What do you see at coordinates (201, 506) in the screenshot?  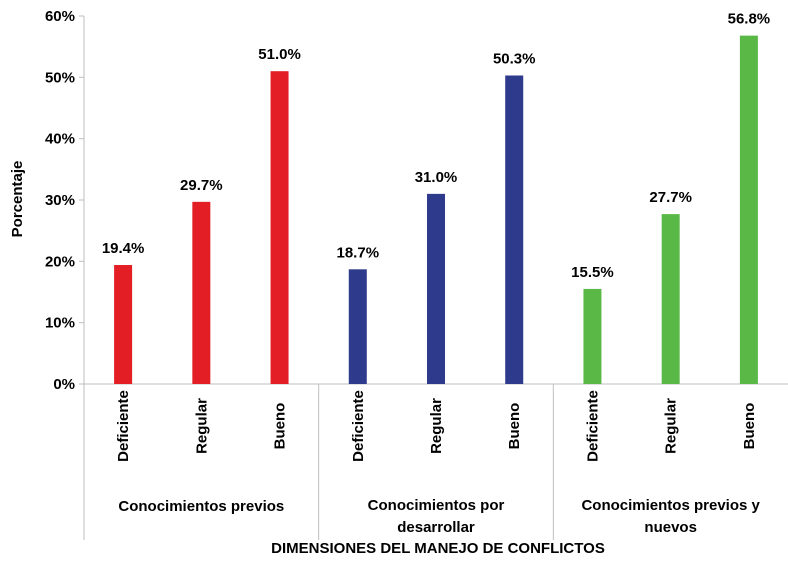 I see `group-label: Conocimientos previos` at bounding box center [201, 506].